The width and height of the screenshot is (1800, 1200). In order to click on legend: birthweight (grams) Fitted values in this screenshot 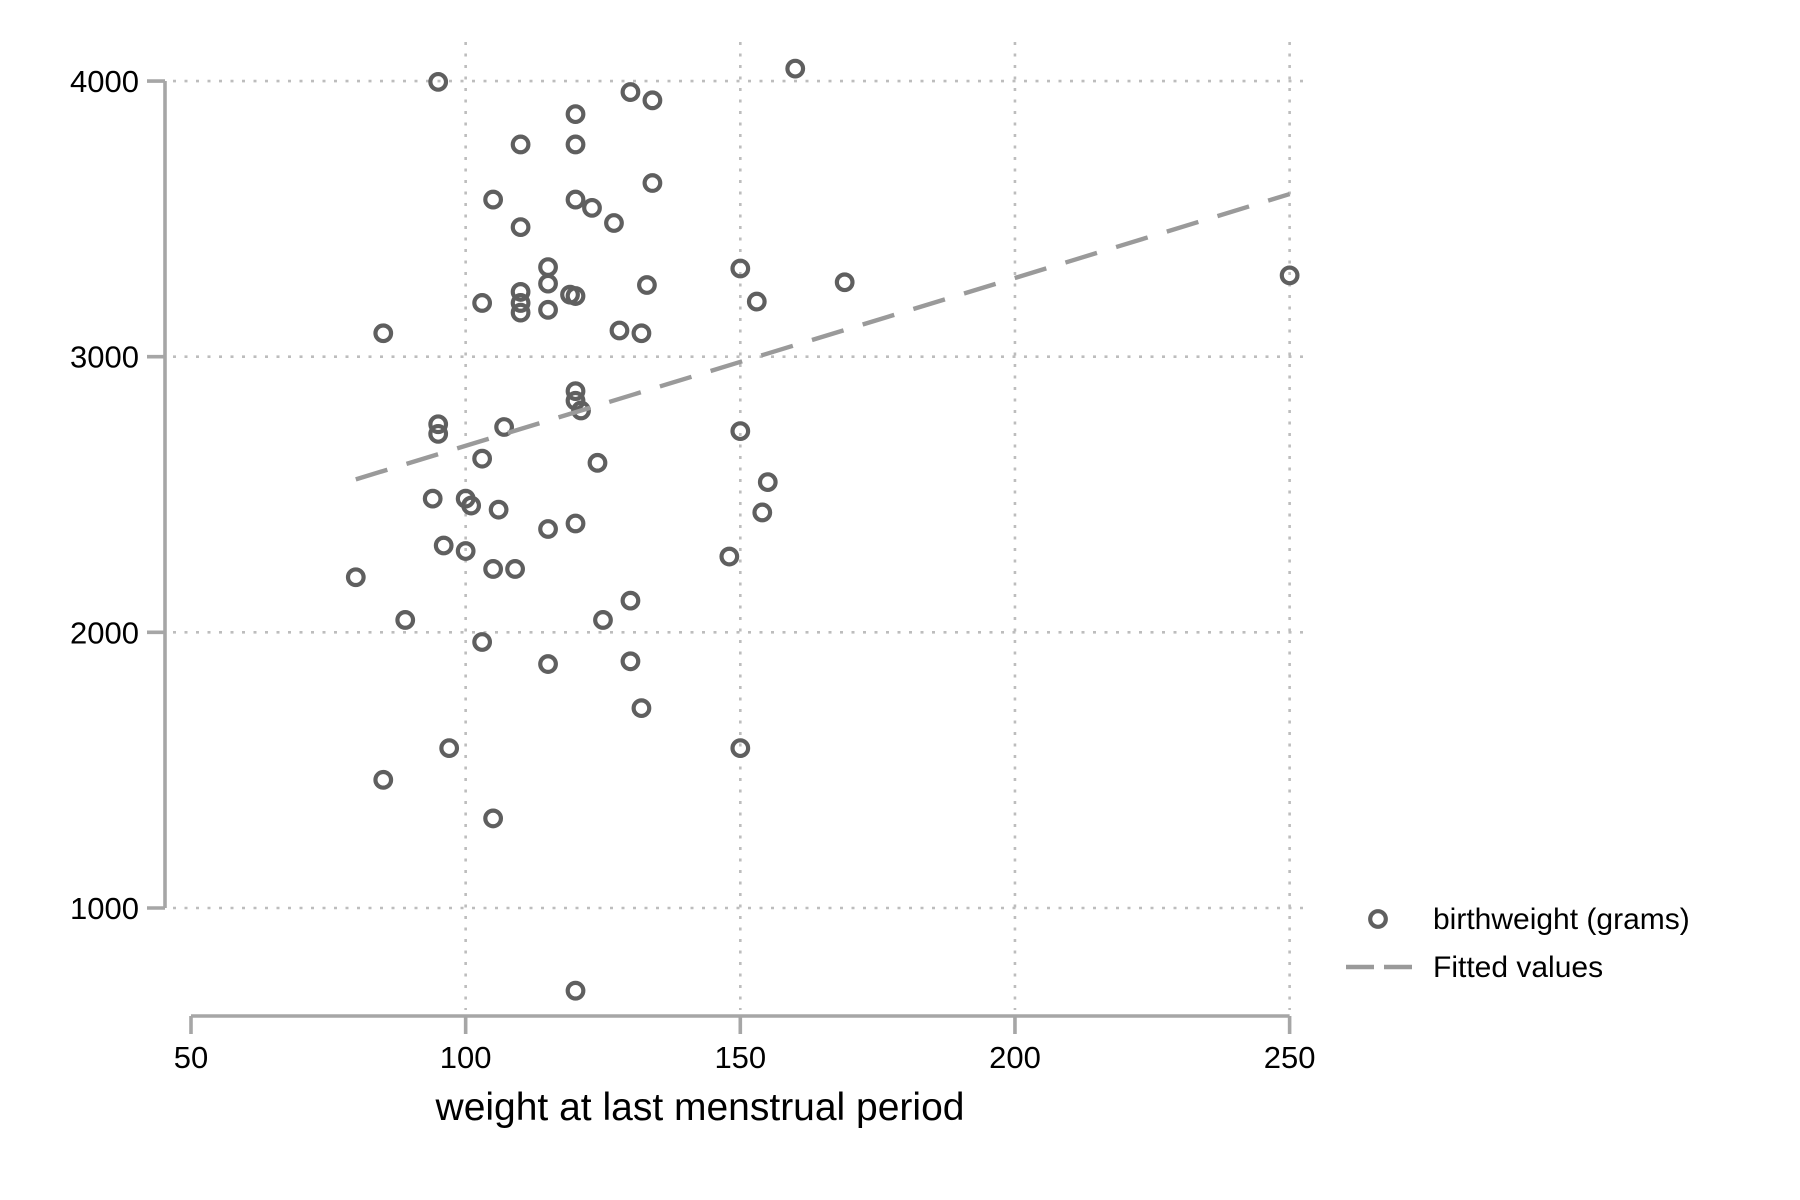, I will do `click(1518, 943)`.